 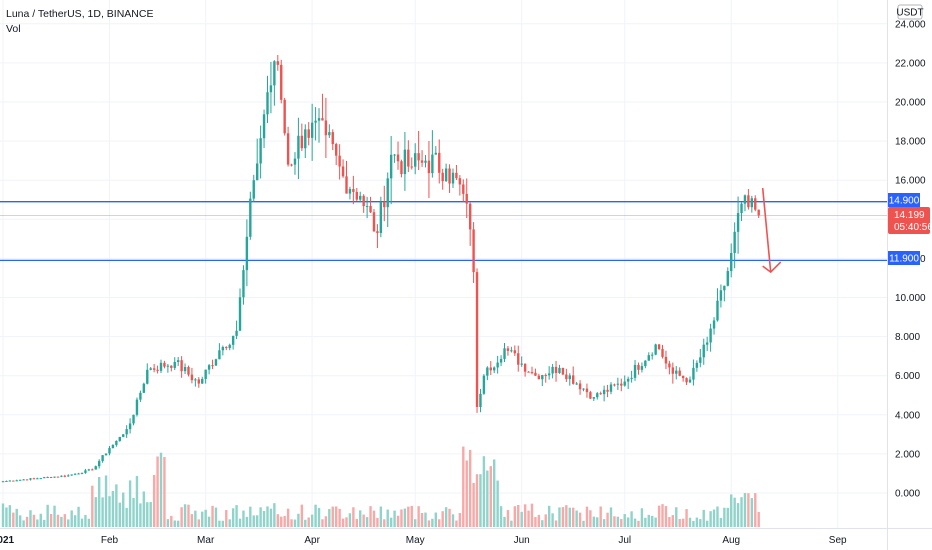 I want to click on price-tick: 20.000, so click(x=910, y=103).